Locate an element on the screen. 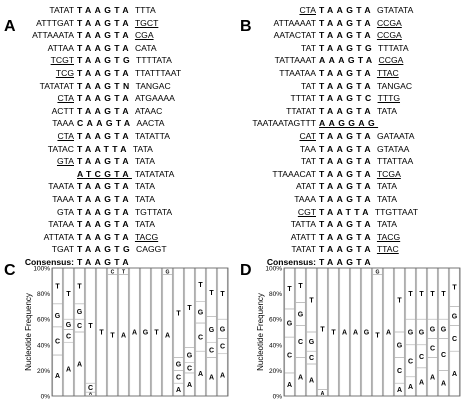  alignment-row: TATATAT TAAGTN TANGAC is located at coordinates (104, 86).